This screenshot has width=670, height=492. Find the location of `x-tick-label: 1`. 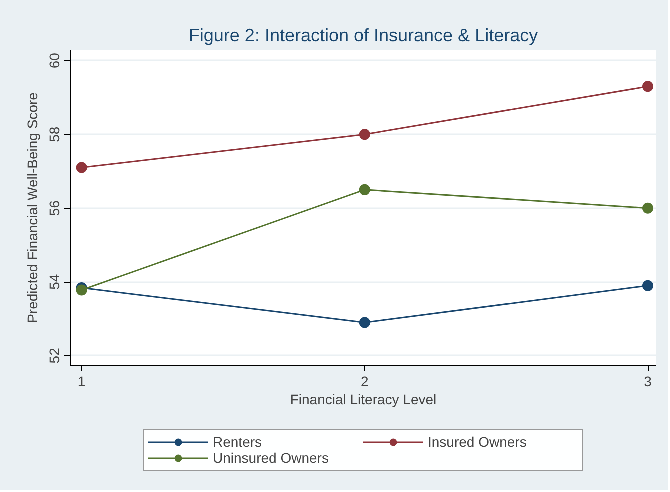

x-tick-label: 1 is located at coordinates (82, 382).